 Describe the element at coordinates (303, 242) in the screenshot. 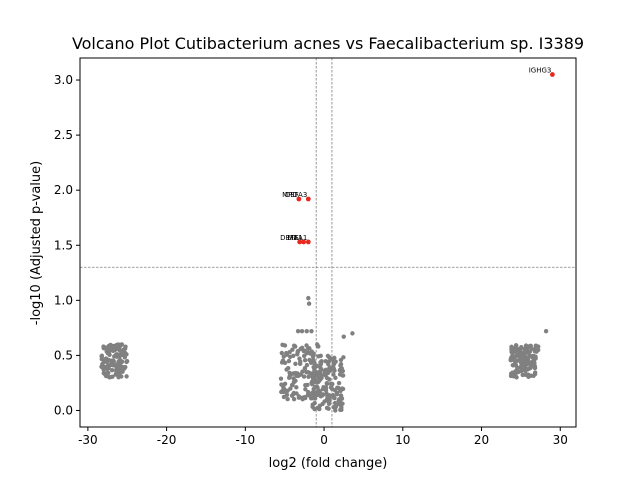

I see `point-significant-defa1` at that location.